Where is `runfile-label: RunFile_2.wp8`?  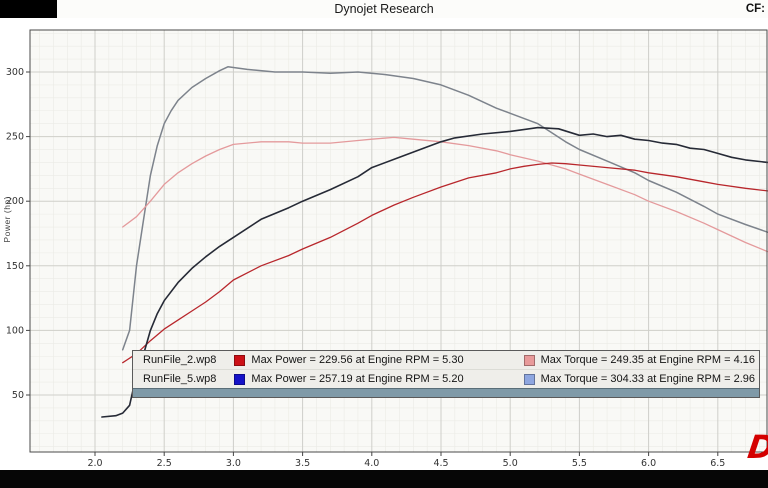 runfile-label: RunFile_2.wp8 is located at coordinates (180, 360).